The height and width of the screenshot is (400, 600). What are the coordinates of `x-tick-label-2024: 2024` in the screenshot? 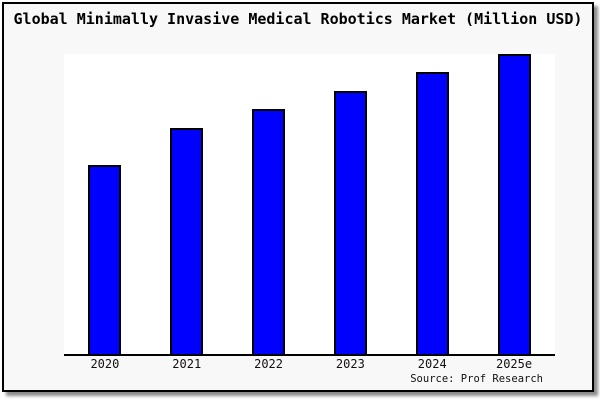 It's located at (432, 364).